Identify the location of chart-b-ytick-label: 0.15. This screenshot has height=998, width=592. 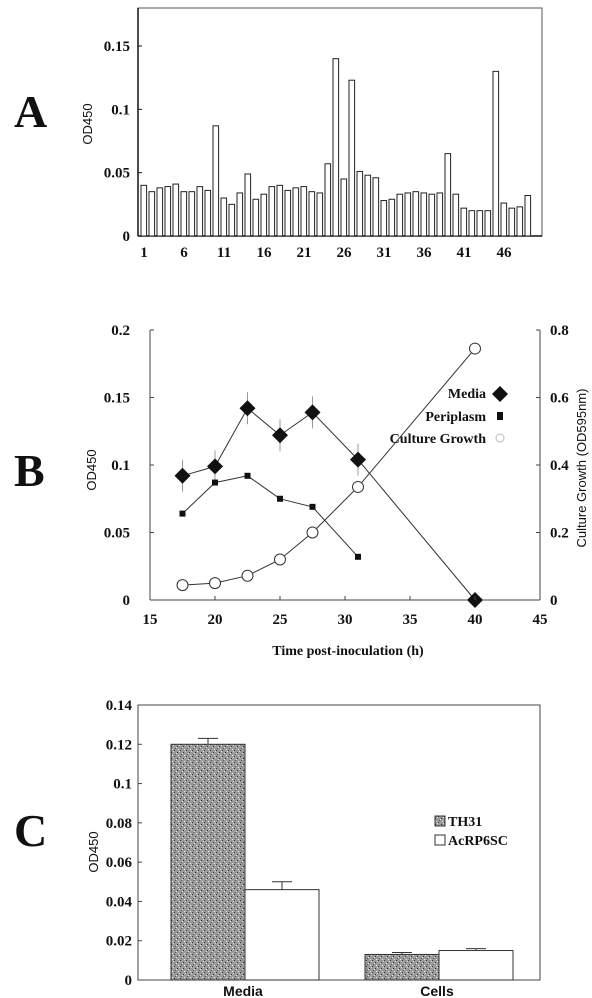
(117, 399).